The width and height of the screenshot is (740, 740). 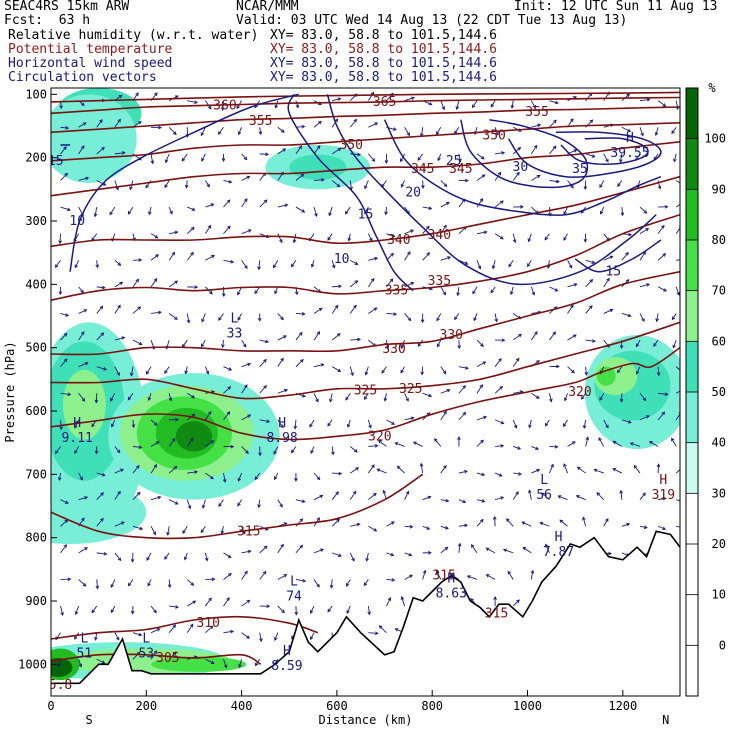 What do you see at coordinates (451, 593) in the screenshot?
I see `extremum-value-8: 8.63` at bounding box center [451, 593].